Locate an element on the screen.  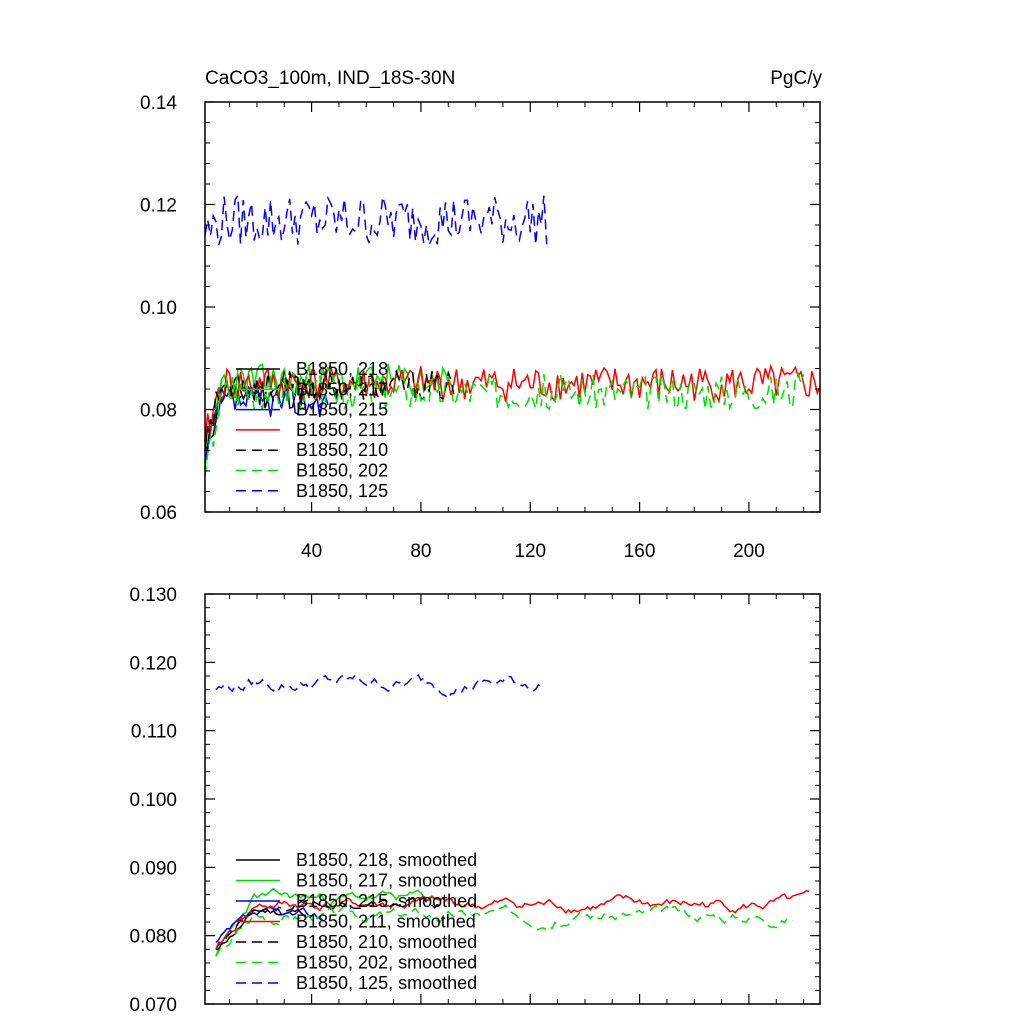
x-tick-label: 40 is located at coordinates (311, 551).